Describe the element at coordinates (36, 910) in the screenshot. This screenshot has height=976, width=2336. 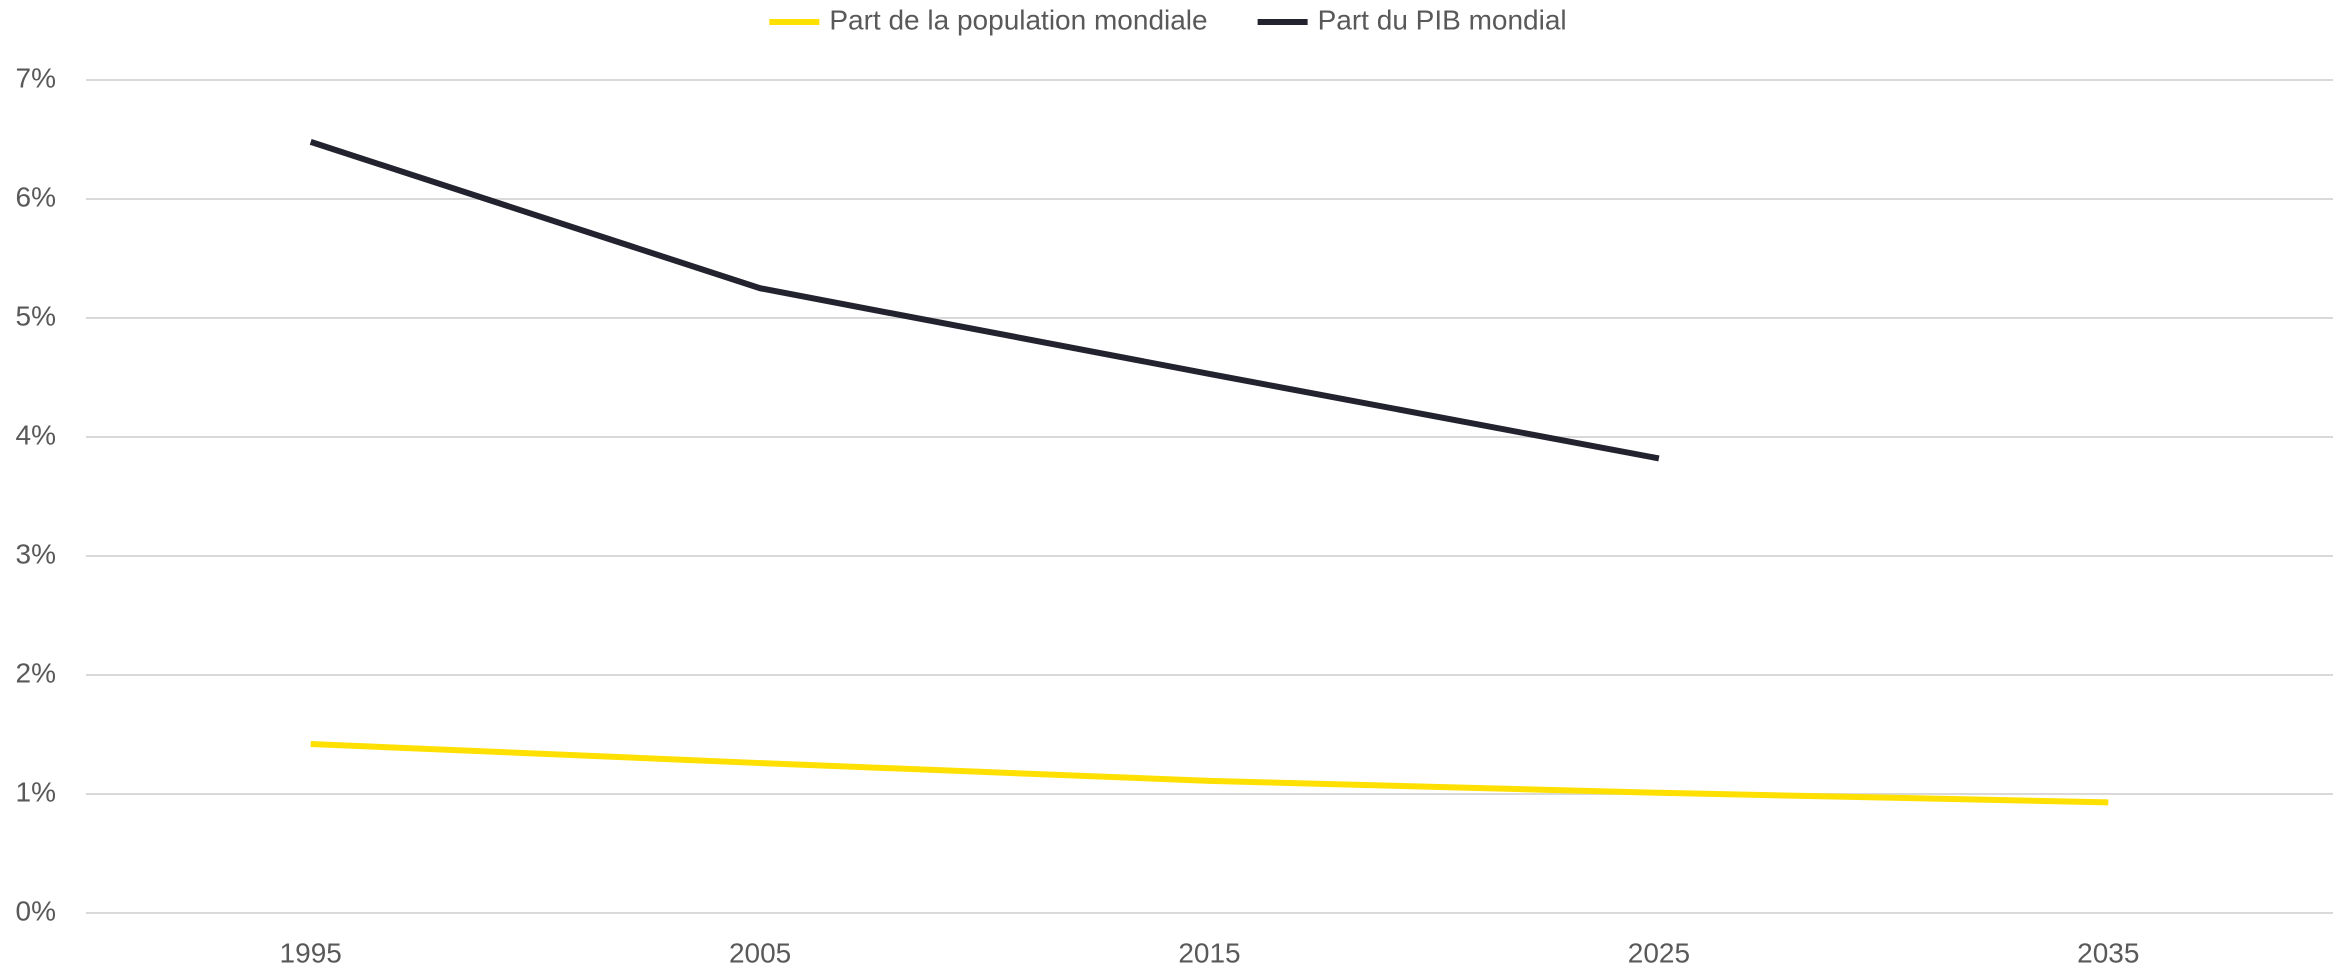
I see `y-tick-label: 0%` at that location.